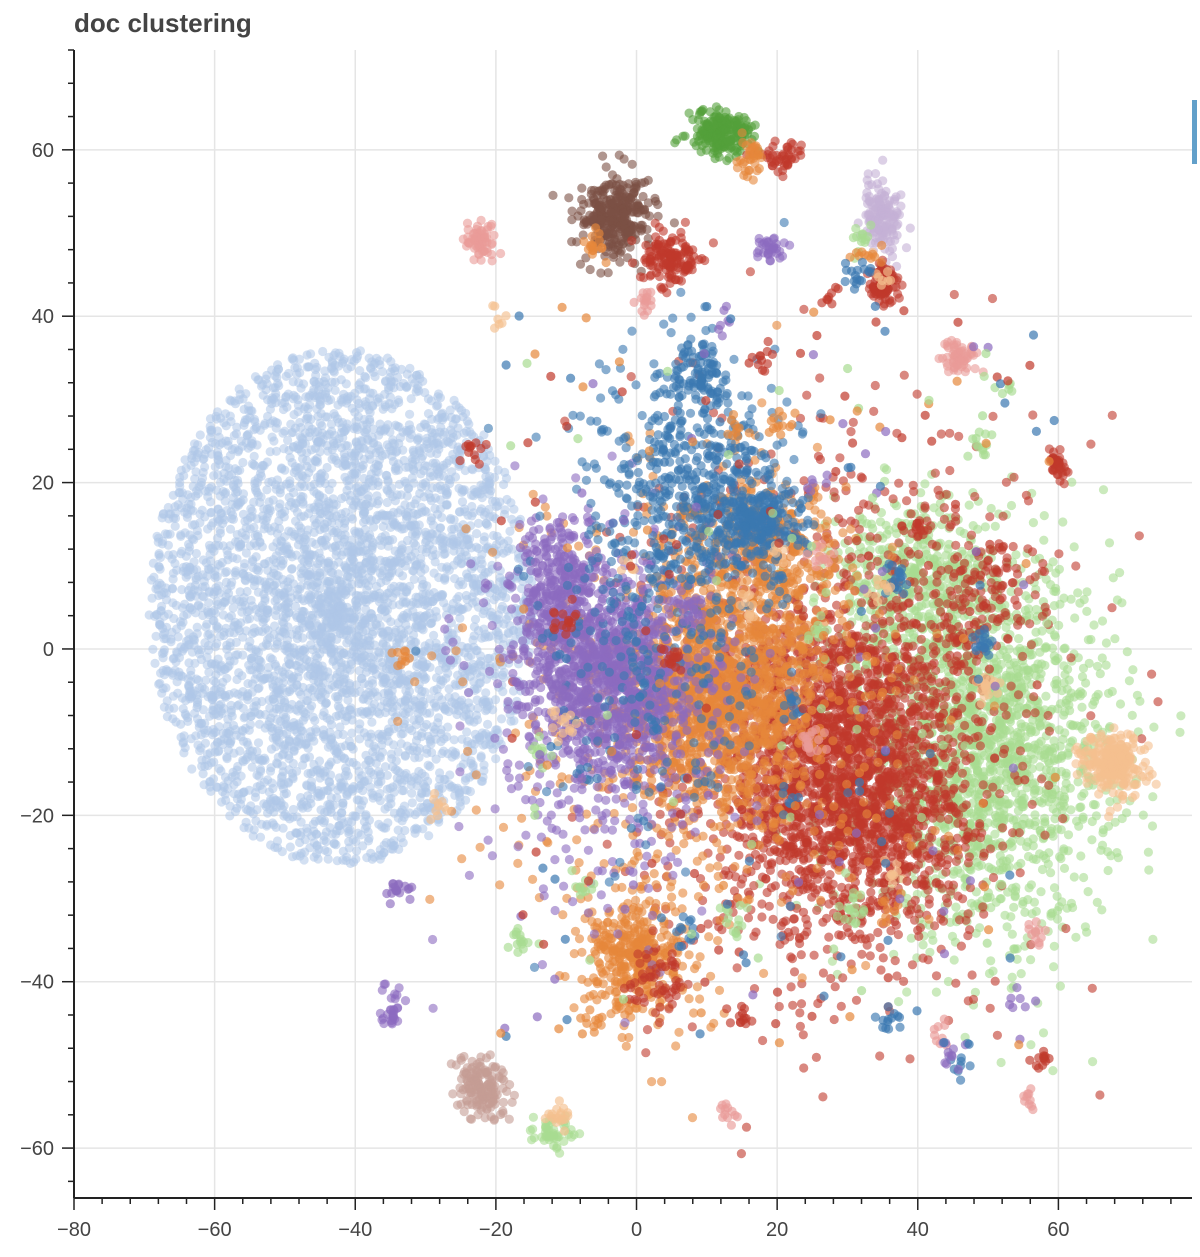  Describe the element at coordinates (1194, 132) in the screenshot. I see `toolbar-indicator` at that location.